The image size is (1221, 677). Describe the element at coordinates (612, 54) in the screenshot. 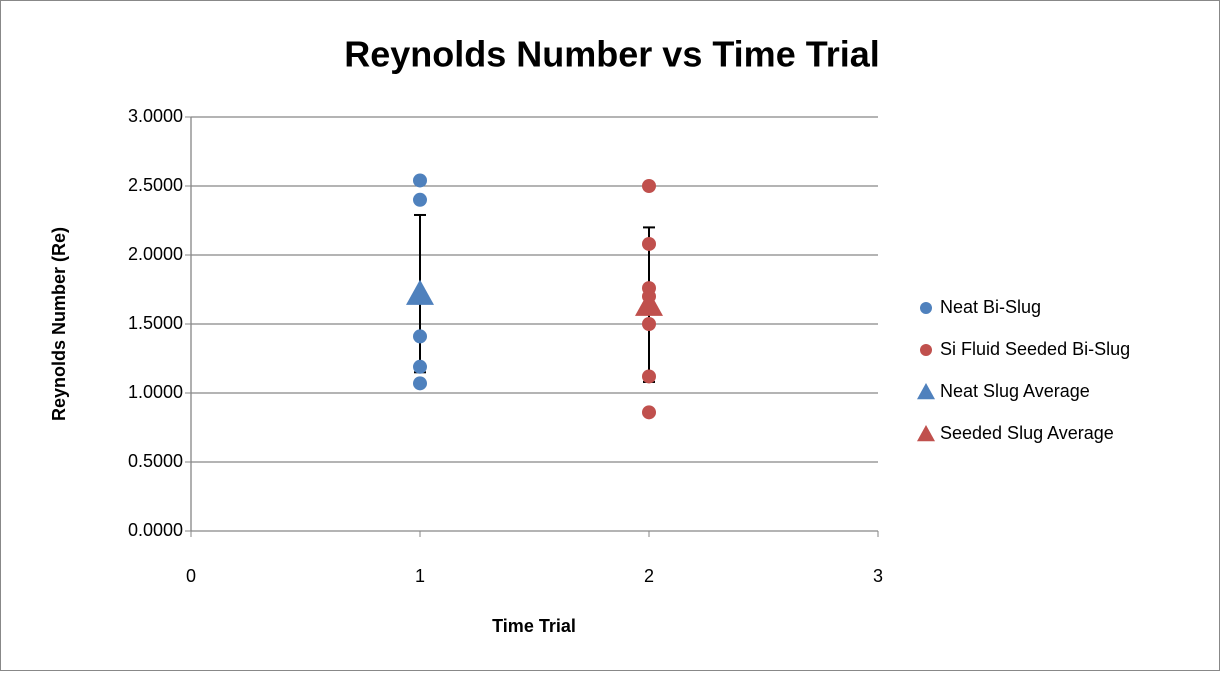

I see `chart-title: Reynolds Number vs Time Trial` at that location.